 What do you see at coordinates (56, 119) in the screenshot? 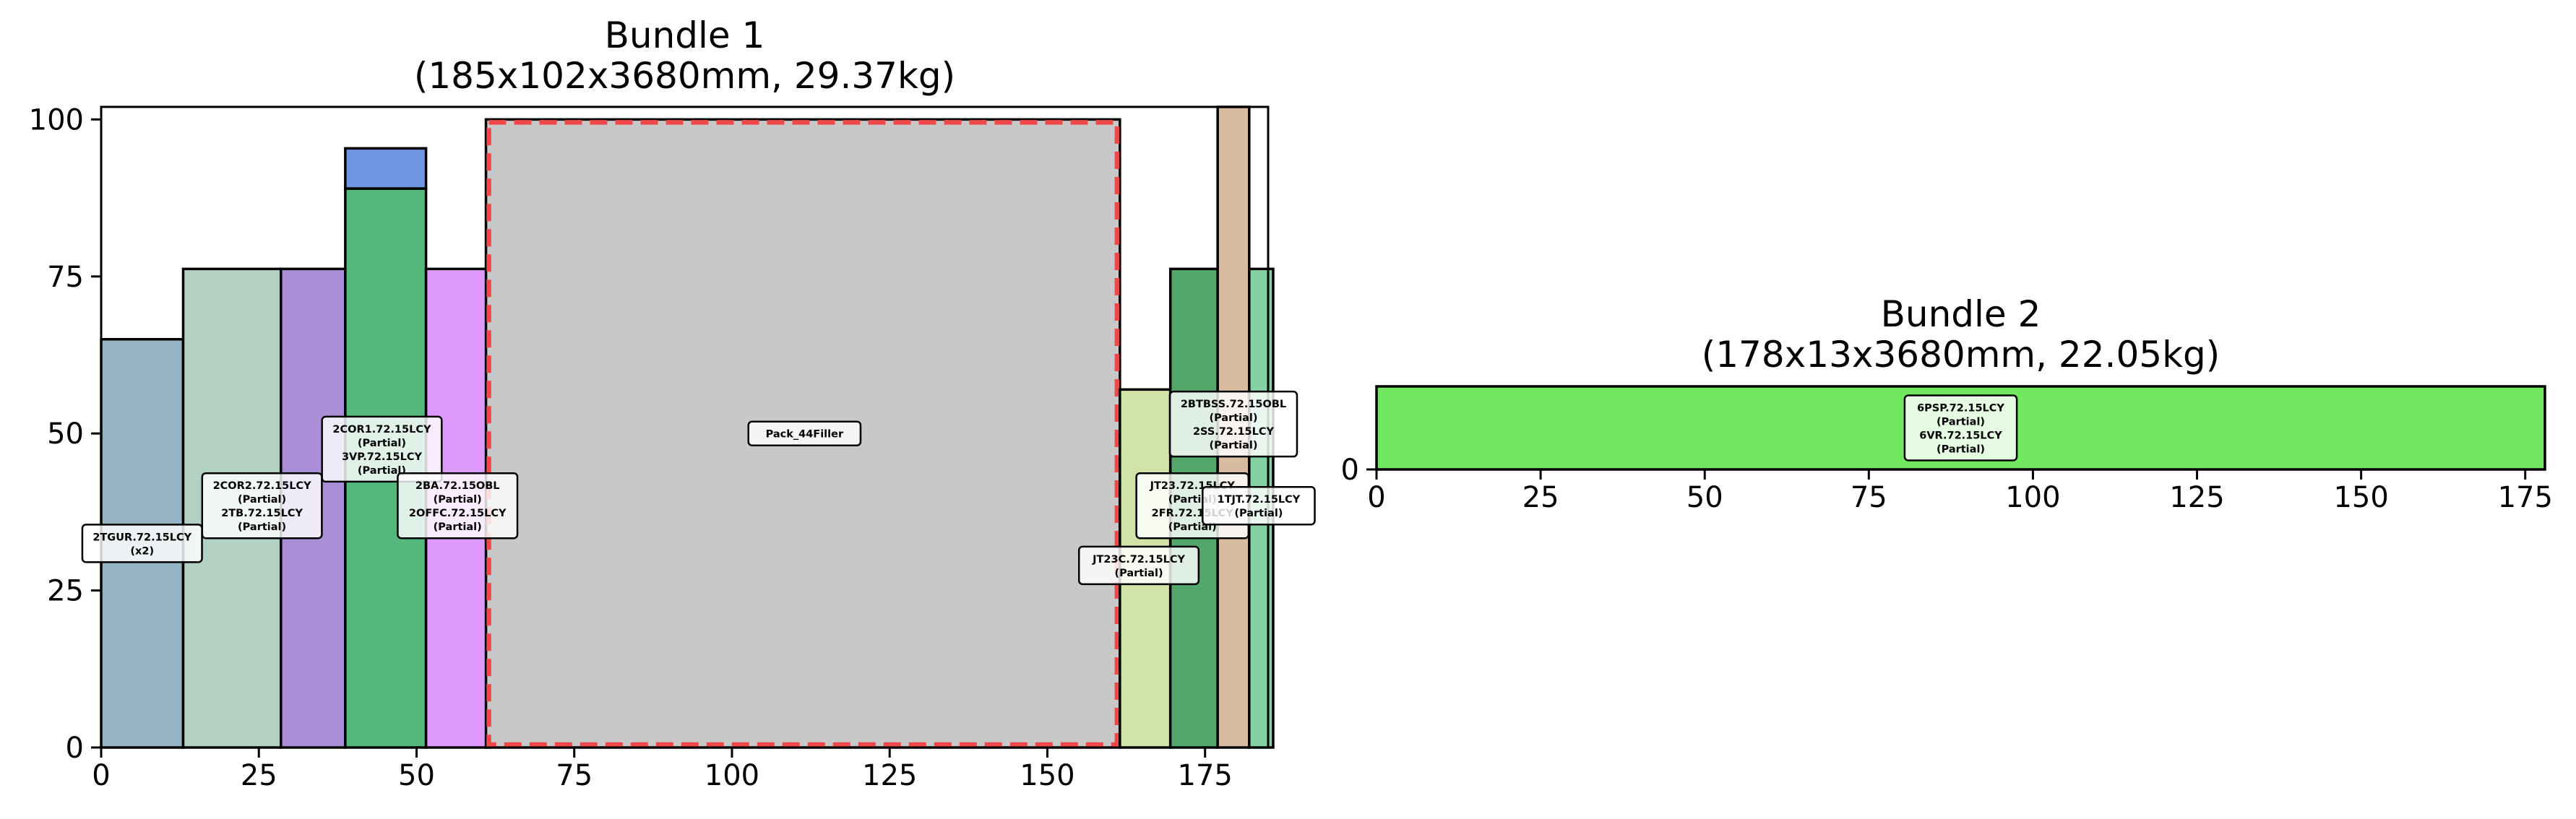
I see `y-tick-label: 100` at bounding box center [56, 119].